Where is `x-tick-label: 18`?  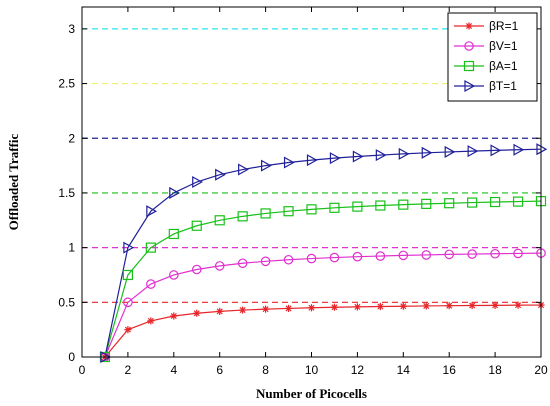 x-tick-label: 18 is located at coordinates (495, 370).